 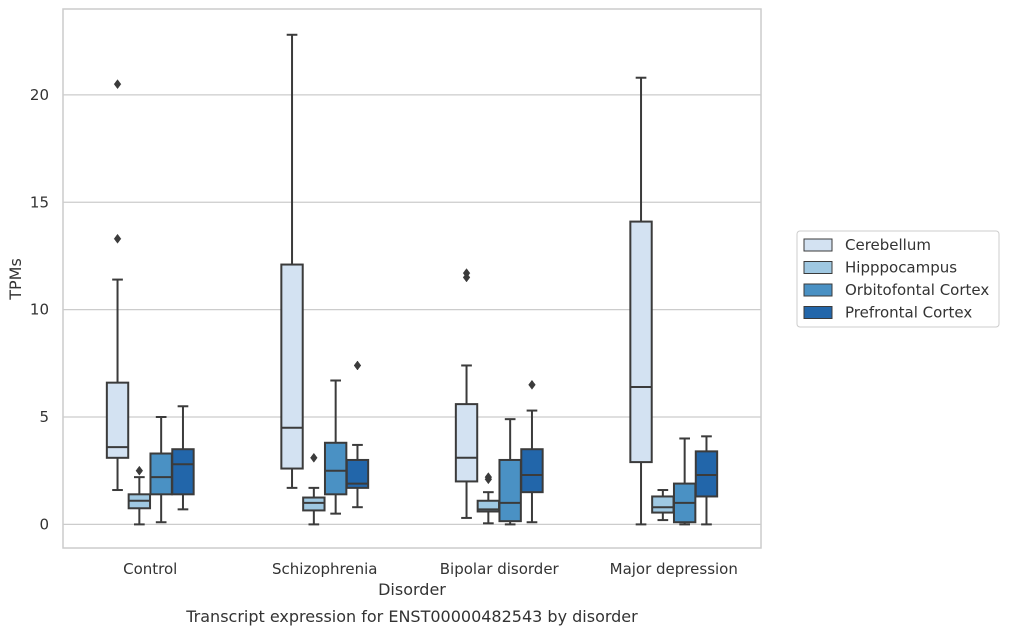 What do you see at coordinates (901, 268) in the screenshot?
I see `legend-label: Hipppocampus` at bounding box center [901, 268].